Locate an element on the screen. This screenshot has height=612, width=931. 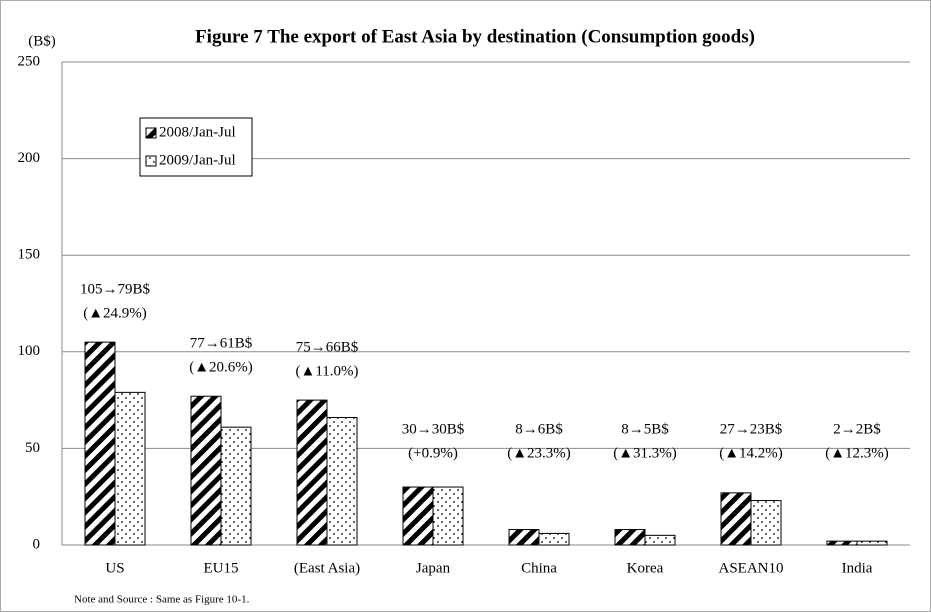
annotation: 105→79B$ is located at coordinates (115, 290).